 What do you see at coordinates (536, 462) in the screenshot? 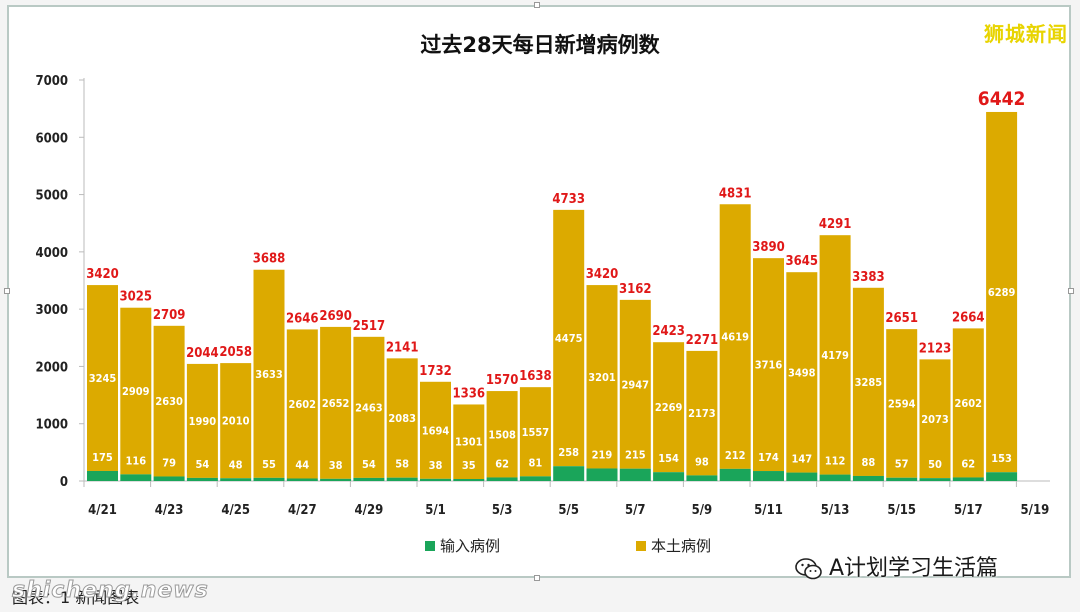
I see `imported-value-label: 81` at bounding box center [536, 462].